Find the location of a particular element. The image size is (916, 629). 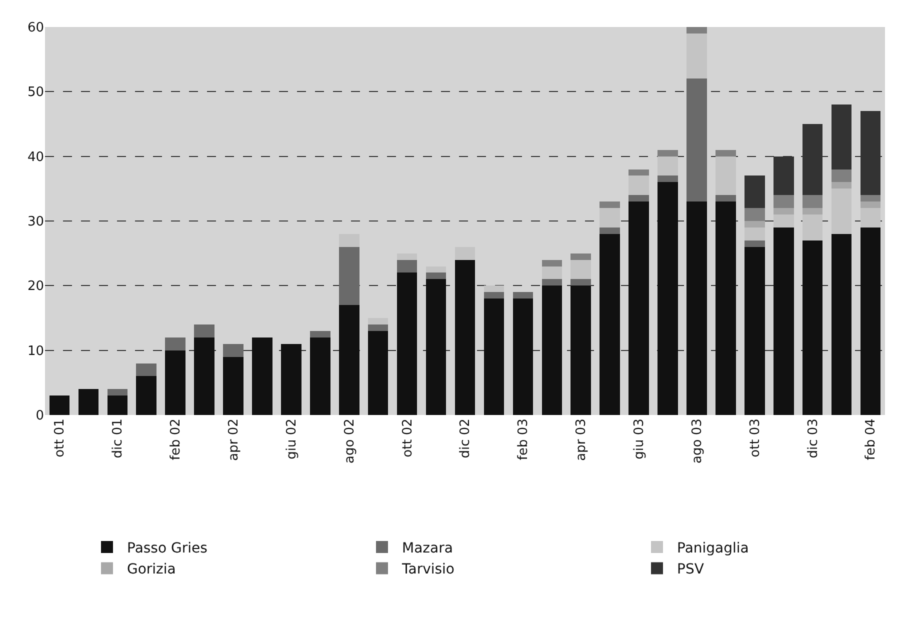

y-tick-label: 20 is located at coordinates (35, 286).